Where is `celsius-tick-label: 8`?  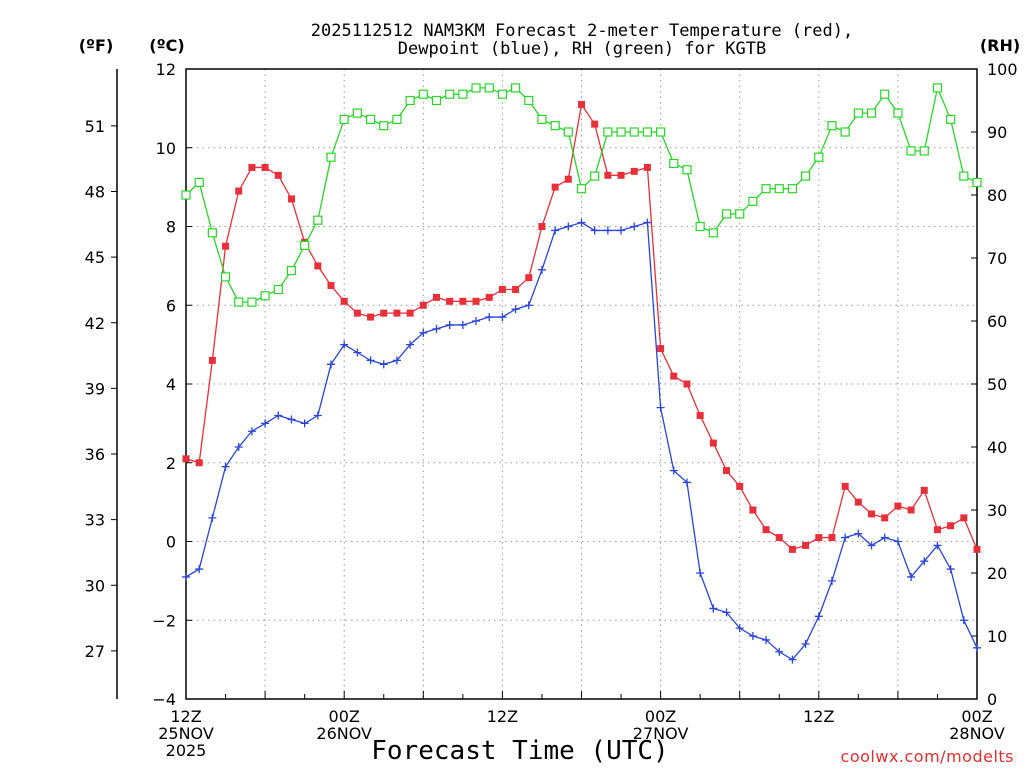 celsius-tick-label: 8 is located at coordinates (171, 227).